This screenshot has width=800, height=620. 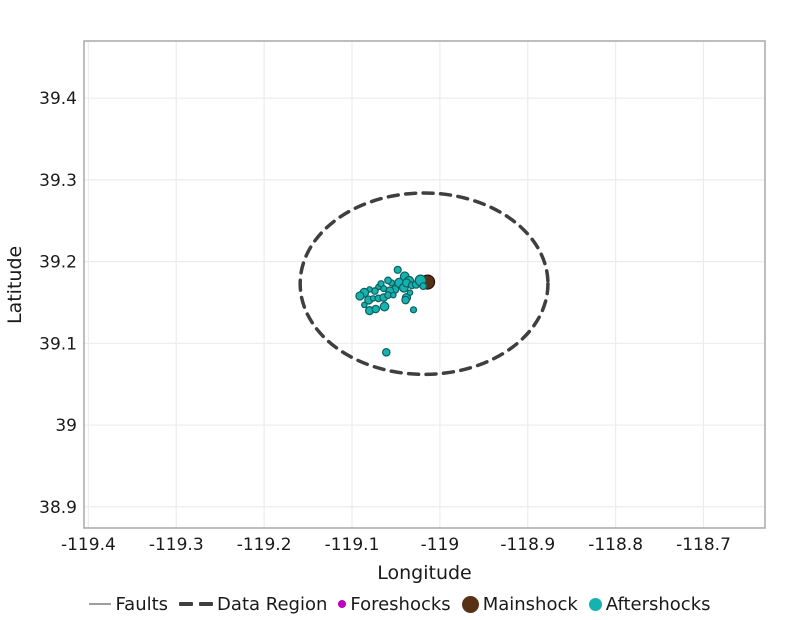 What do you see at coordinates (615, 545) in the screenshot?
I see `x-tick-label: -118.8` at bounding box center [615, 545].